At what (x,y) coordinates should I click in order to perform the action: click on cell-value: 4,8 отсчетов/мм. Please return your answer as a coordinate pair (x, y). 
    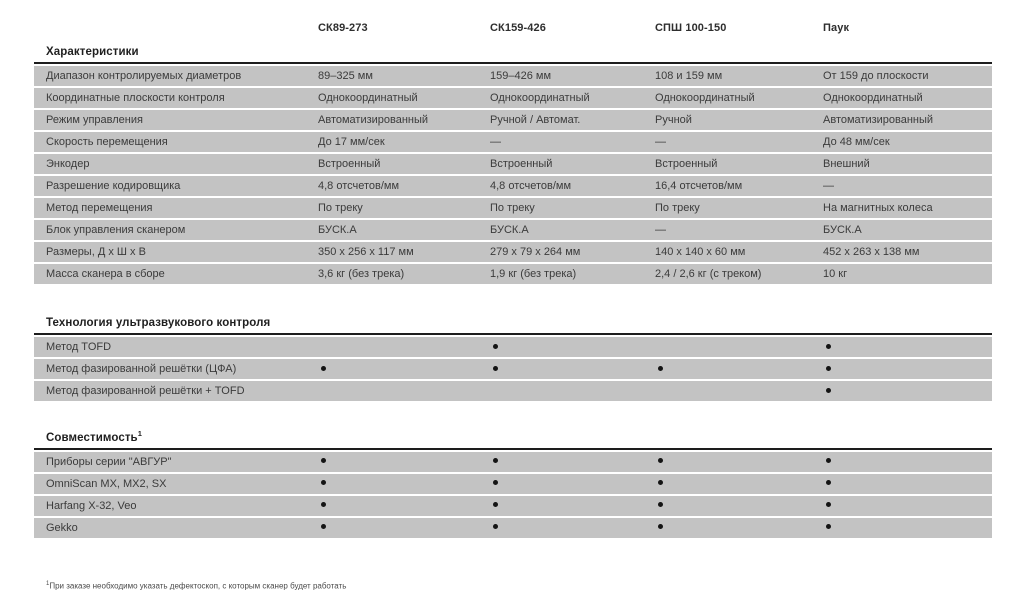
    Looking at the image, I should click on (359, 186).